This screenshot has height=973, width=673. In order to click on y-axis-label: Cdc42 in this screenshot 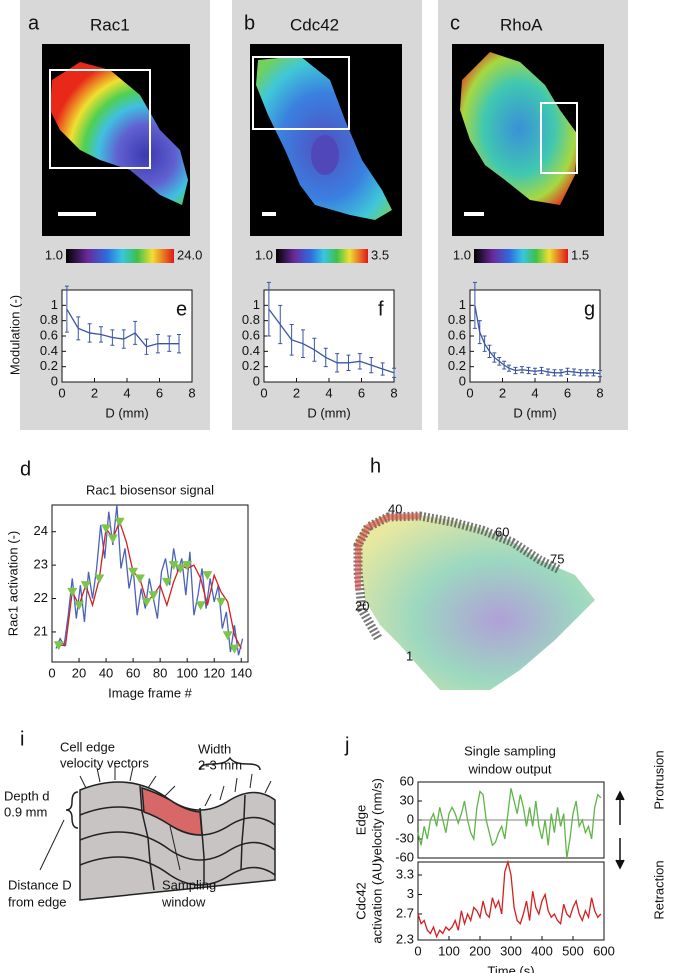, I will do `click(360, 901)`.